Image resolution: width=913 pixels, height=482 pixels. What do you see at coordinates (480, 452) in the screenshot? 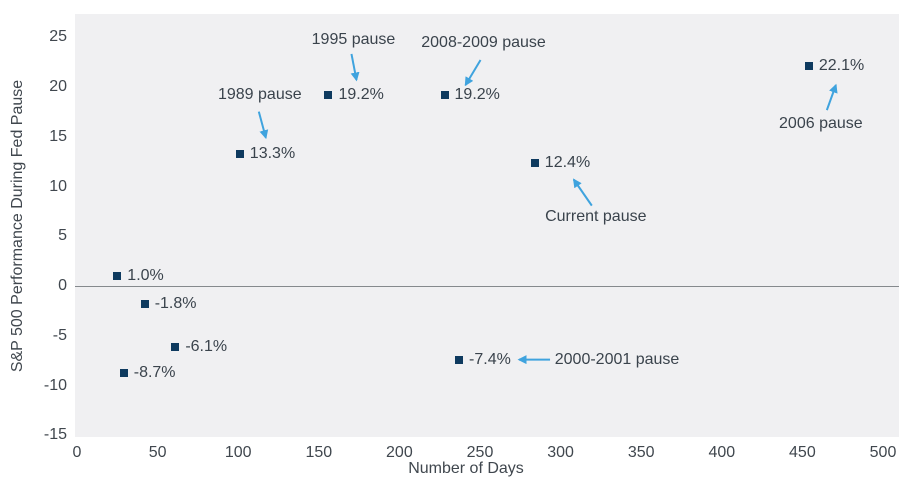
I see `x-tick-label: 250` at bounding box center [480, 452].